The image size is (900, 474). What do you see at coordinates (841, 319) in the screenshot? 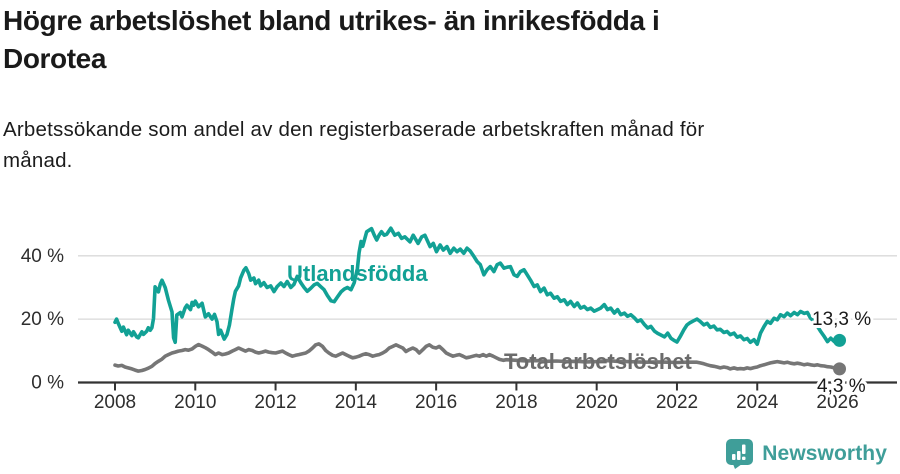
I see `series-end-value-utlandsfodda: 13,3 %` at bounding box center [841, 319].